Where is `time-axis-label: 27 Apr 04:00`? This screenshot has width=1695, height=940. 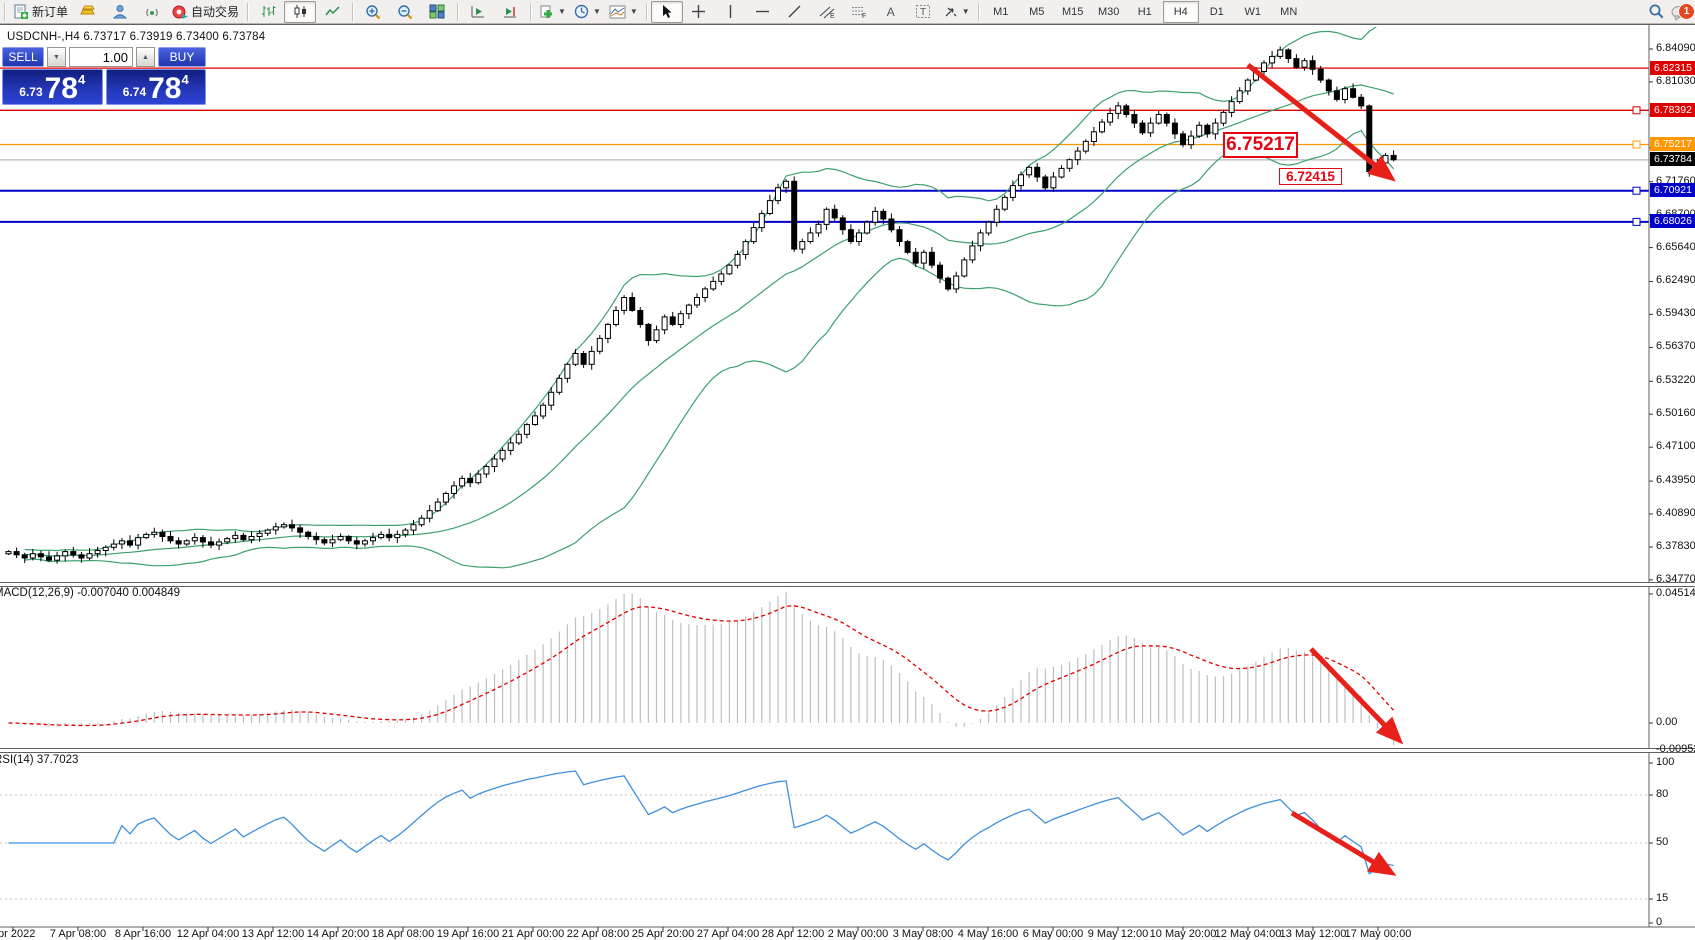 time-axis-label: 27 Apr 04:00 is located at coordinates (728, 934).